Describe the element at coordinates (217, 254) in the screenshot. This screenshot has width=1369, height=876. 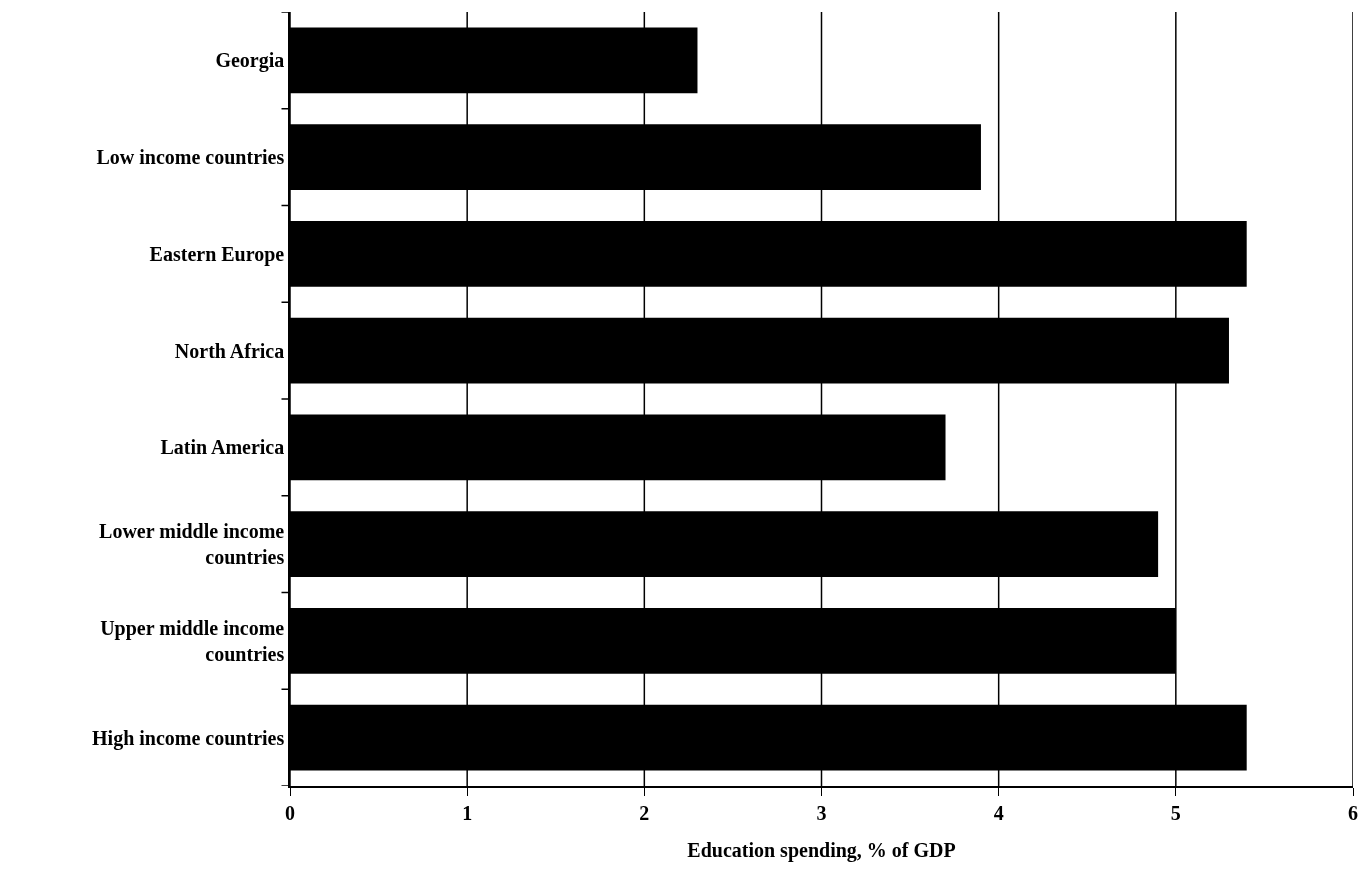
I see `y-tick-label: Eastern Europe` at that location.